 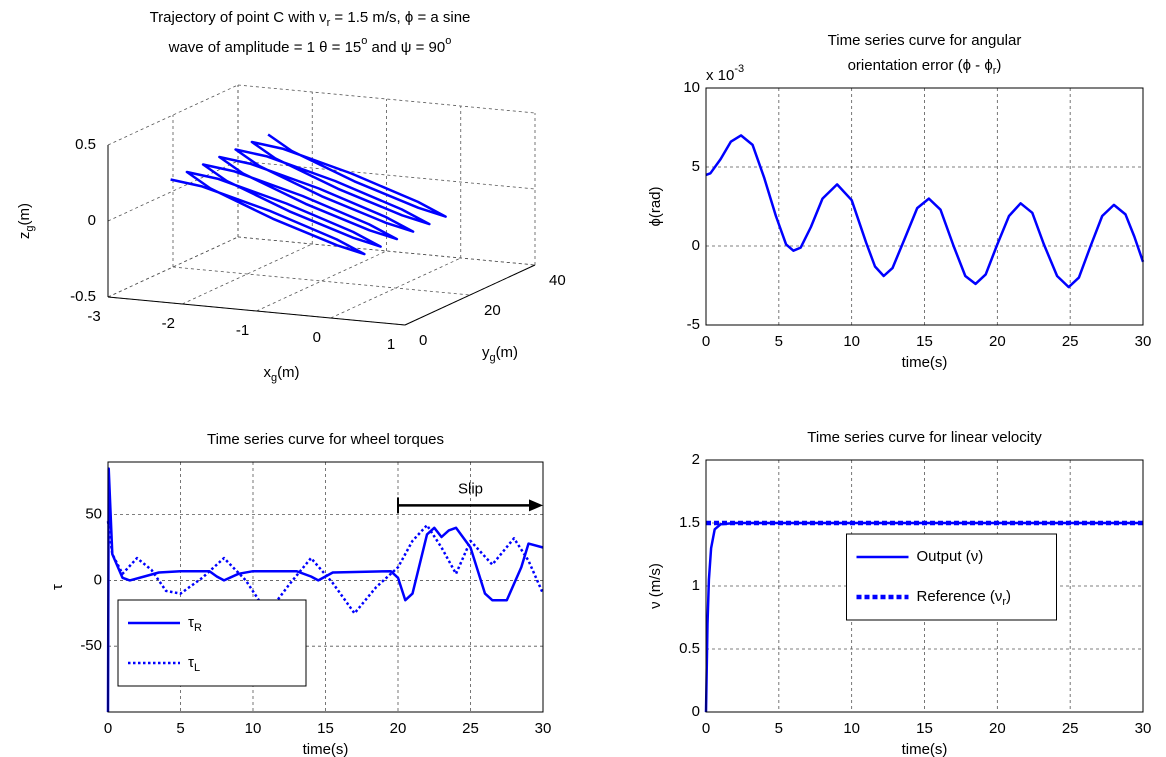 What do you see at coordinates (1008, 596) in the screenshot?
I see `legend-label-part: )` at bounding box center [1008, 596].